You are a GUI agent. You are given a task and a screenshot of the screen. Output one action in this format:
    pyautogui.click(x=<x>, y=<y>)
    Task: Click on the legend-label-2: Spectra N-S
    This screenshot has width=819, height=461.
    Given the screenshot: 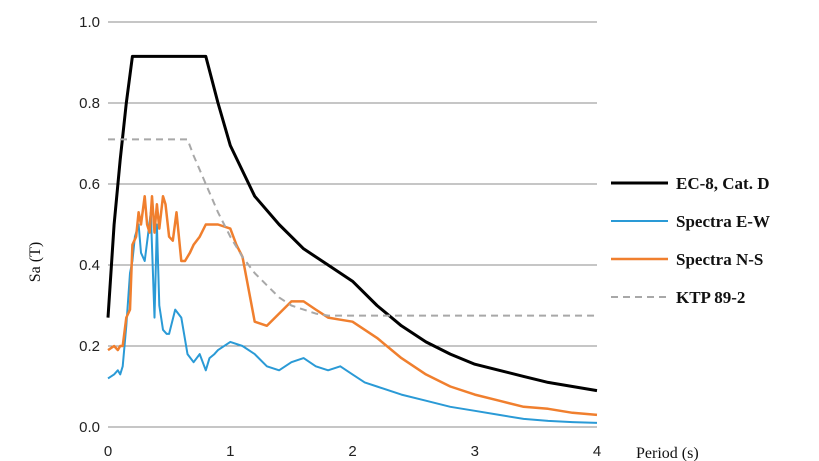 What is the action you would take?
    pyautogui.click(x=719, y=259)
    